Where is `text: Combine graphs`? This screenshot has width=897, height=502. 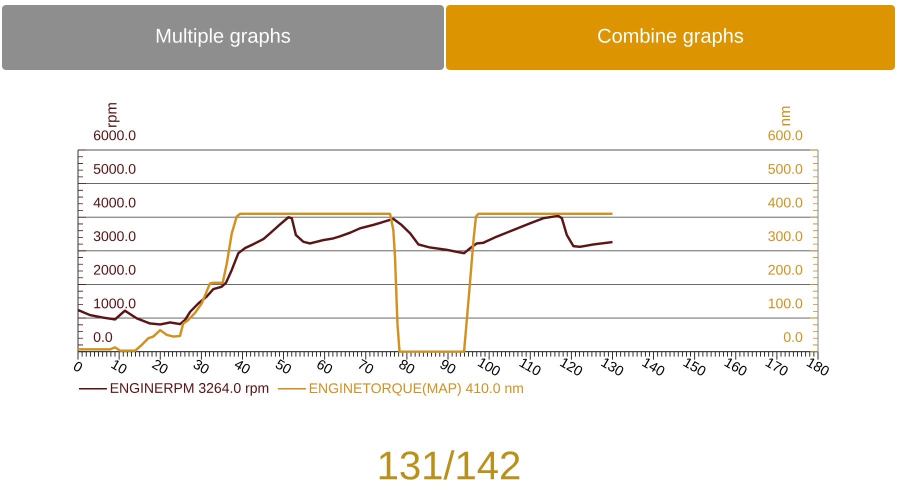
text: Combine graphs is located at coordinates (671, 37).